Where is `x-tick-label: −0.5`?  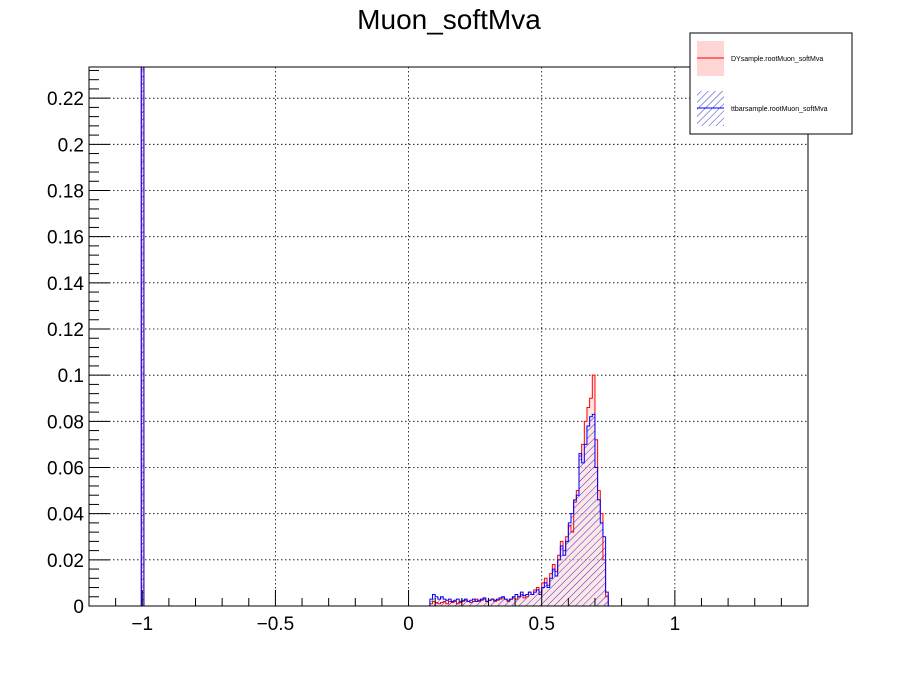
x-tick-label: −0.5 is located at coordinates (276, 624).